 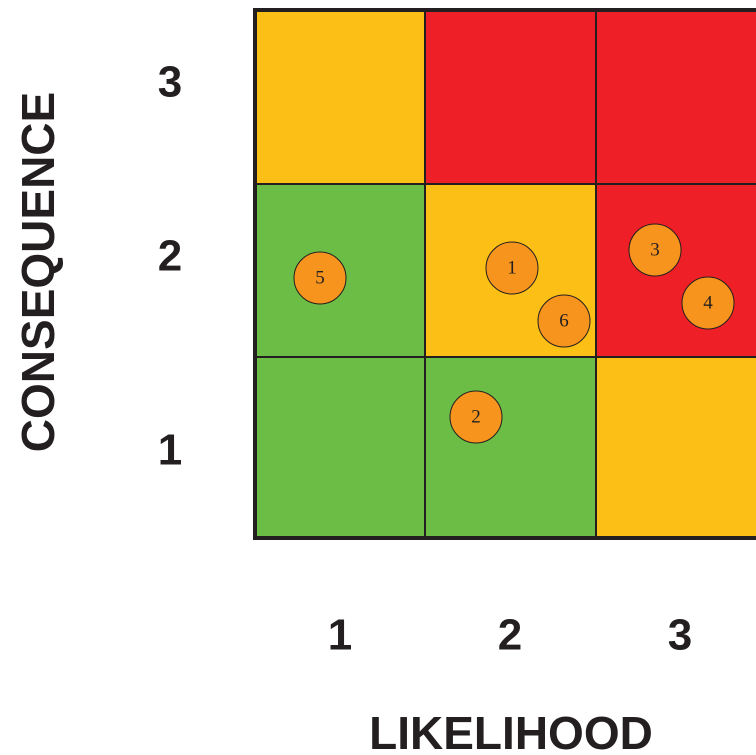 I want to click on risk-label: 4, so click(x=708, y=303).